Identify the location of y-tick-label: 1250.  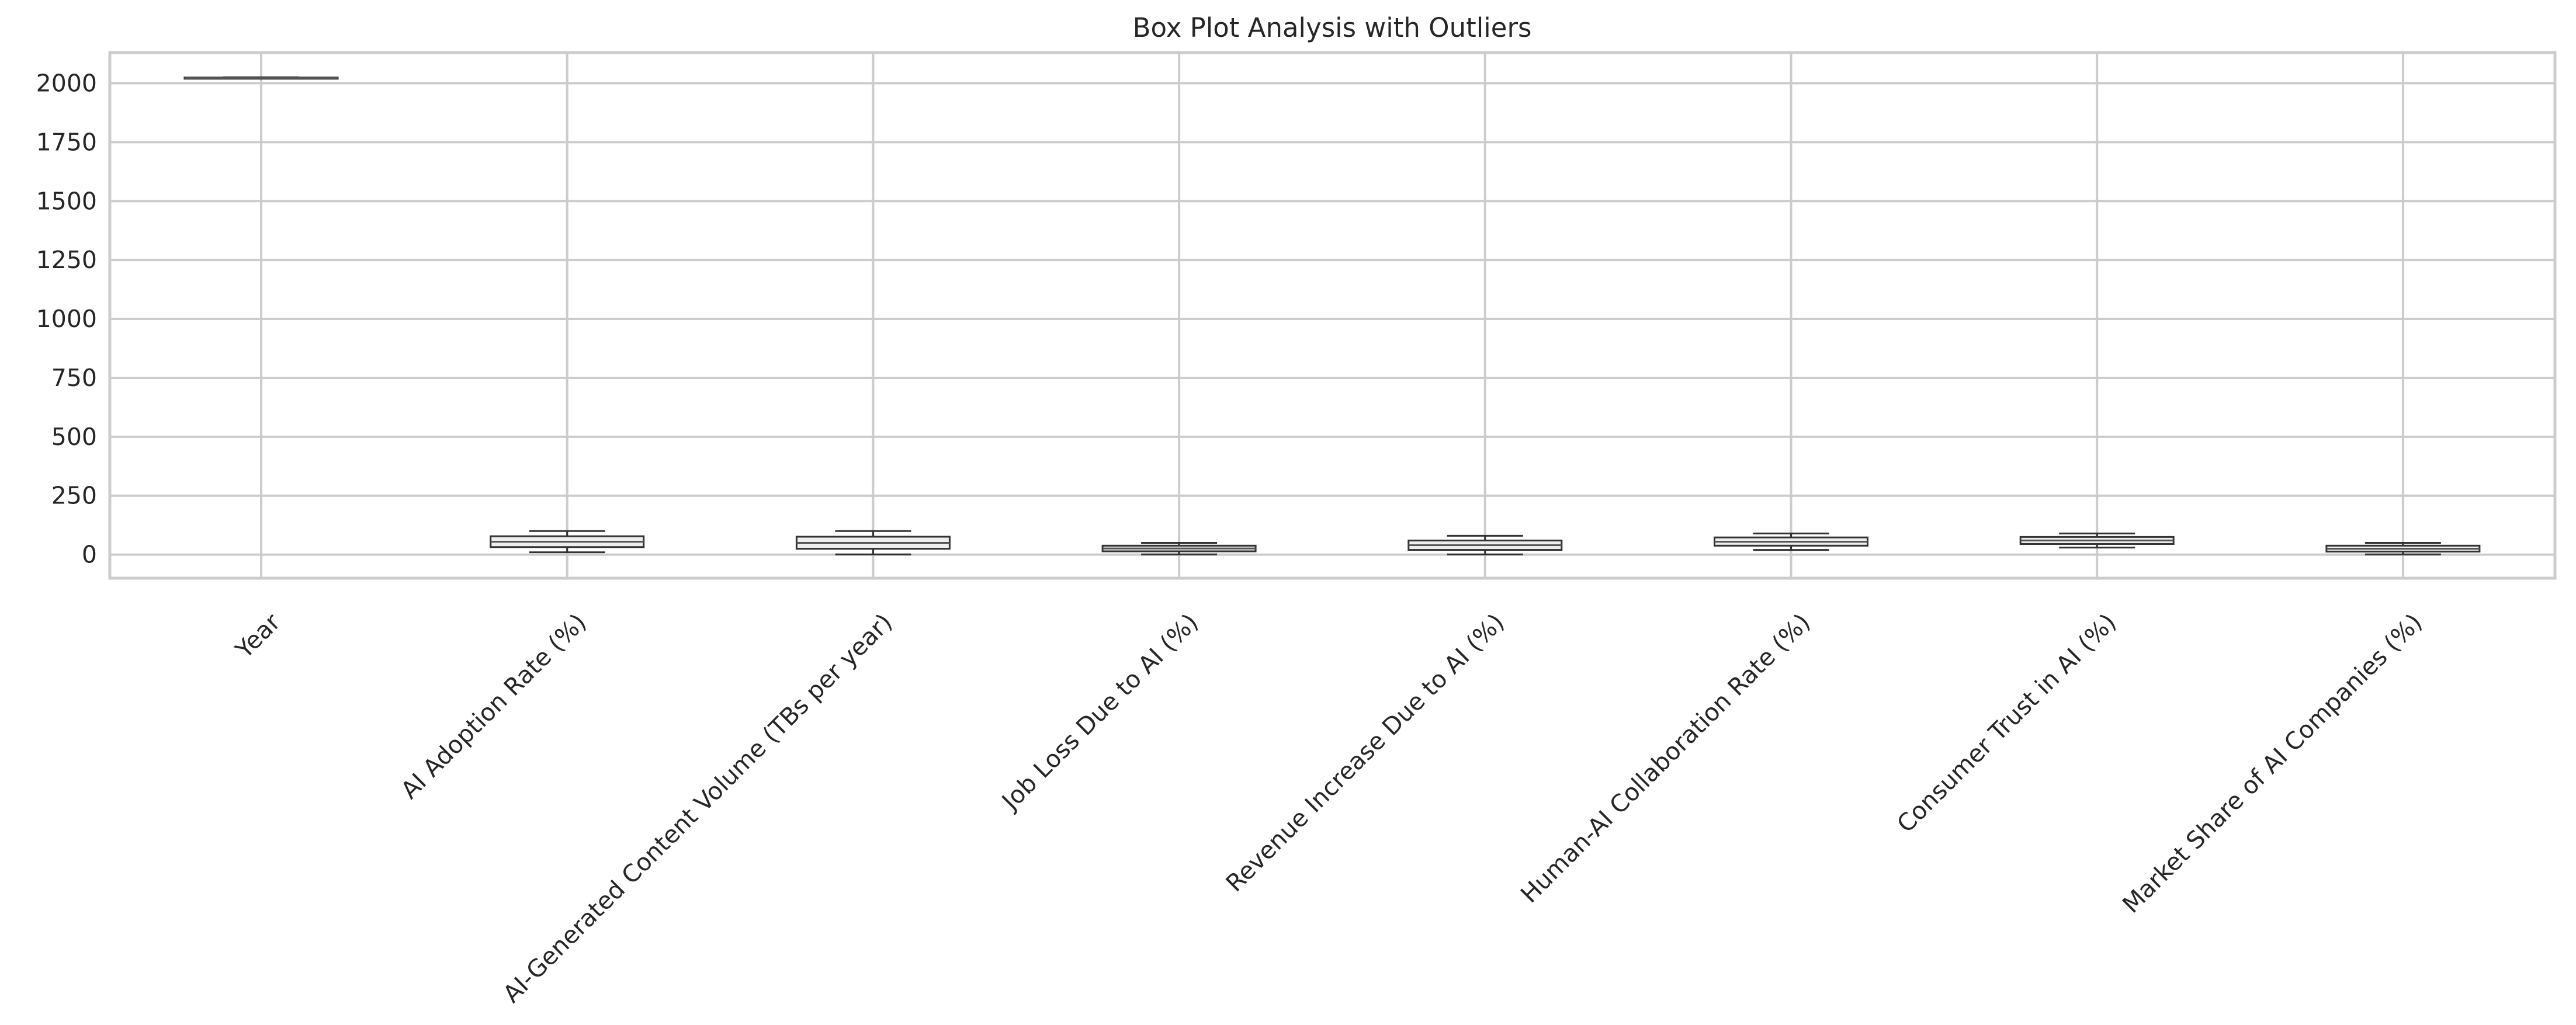
(66, 260).